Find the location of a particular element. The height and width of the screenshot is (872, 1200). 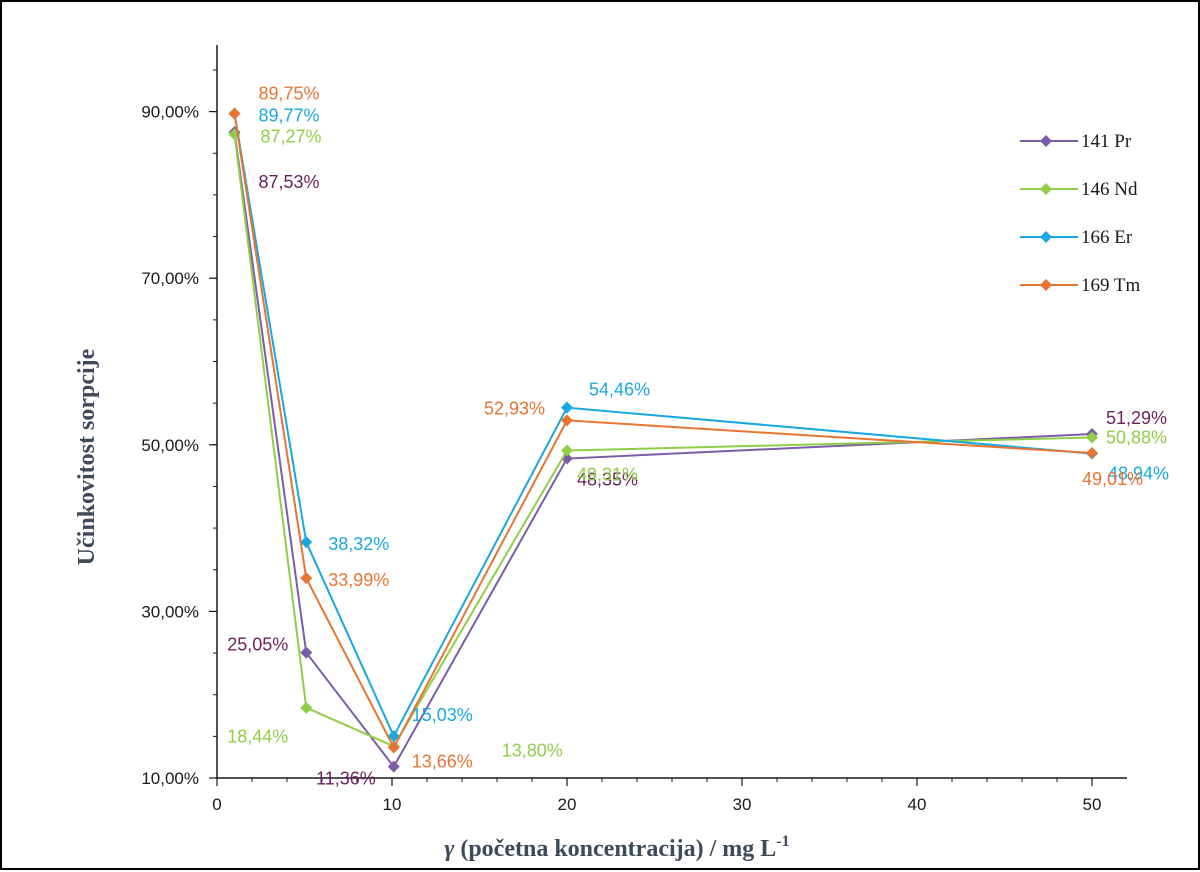

x-axis-title: γ (početna koncentracija) / mg L-1 is located at coordinates (616, 847).